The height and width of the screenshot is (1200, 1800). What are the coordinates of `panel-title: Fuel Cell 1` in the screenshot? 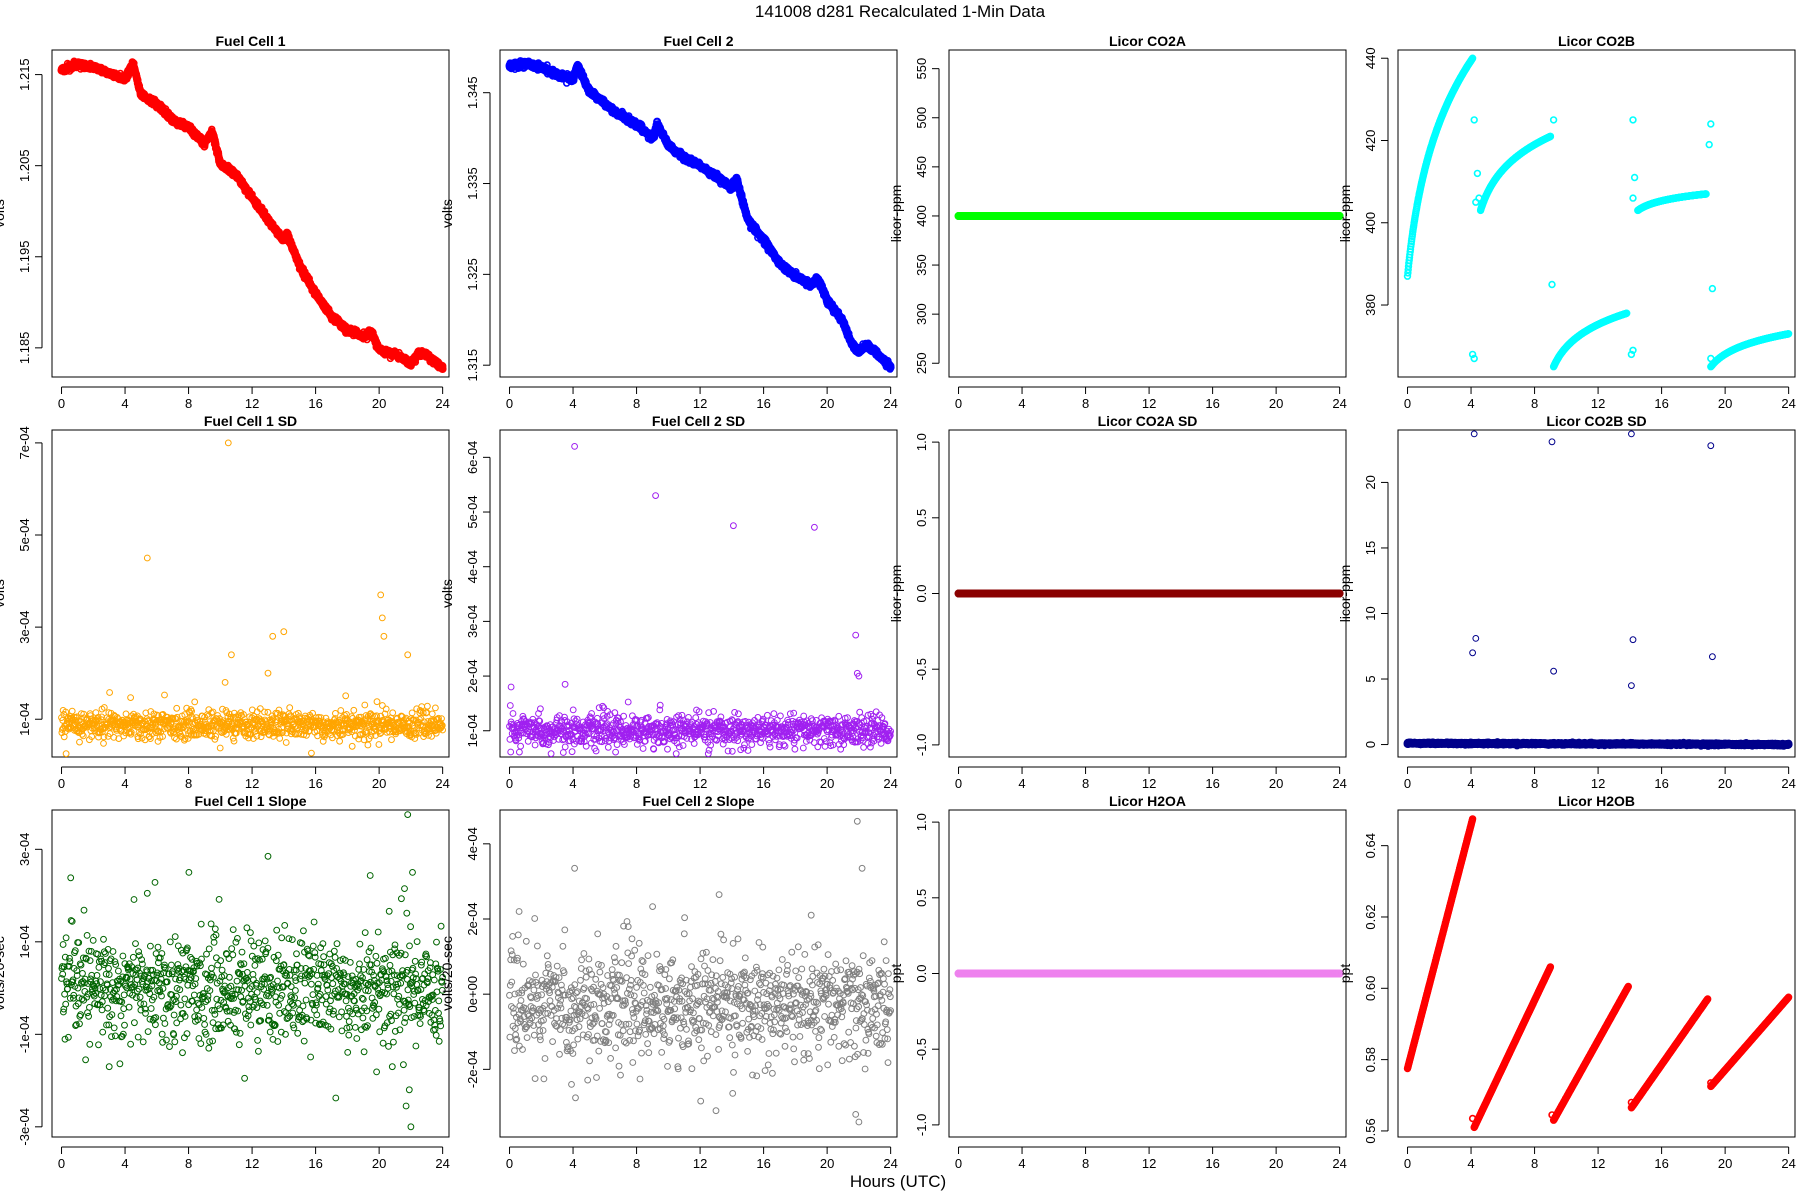 It's located at (250, 41).